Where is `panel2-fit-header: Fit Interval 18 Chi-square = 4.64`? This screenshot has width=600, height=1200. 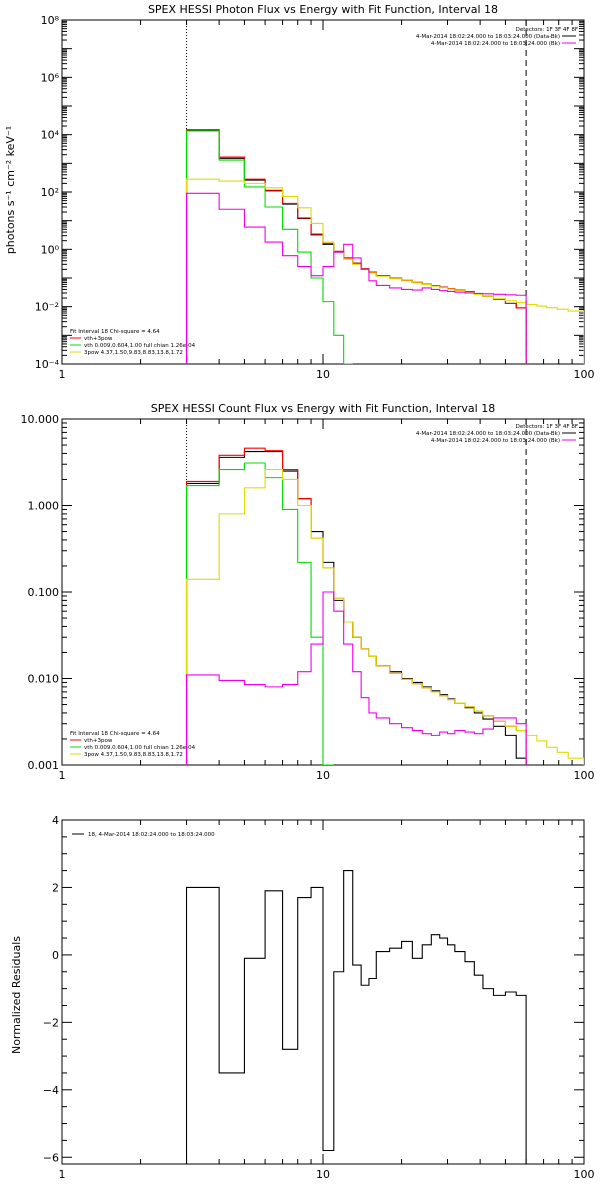 panel2-fit-header: Fit Interval 18 Chi-square = 4.64 is located at coordinates (115, 734).